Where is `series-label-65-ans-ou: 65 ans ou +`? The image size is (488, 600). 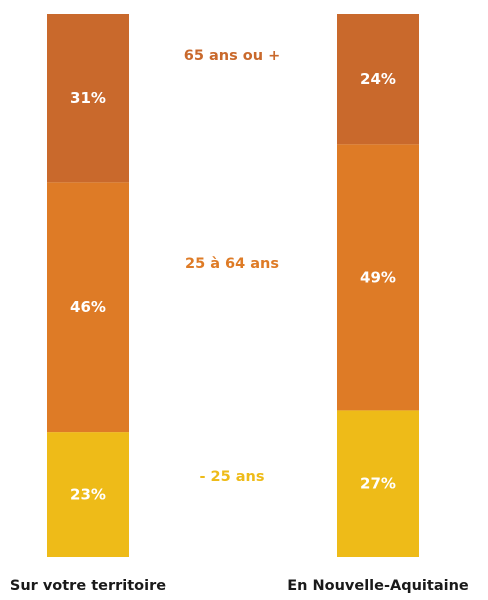 series-label-65-ans-ou: 65 ans ou + is located at coordinates (232, 56).